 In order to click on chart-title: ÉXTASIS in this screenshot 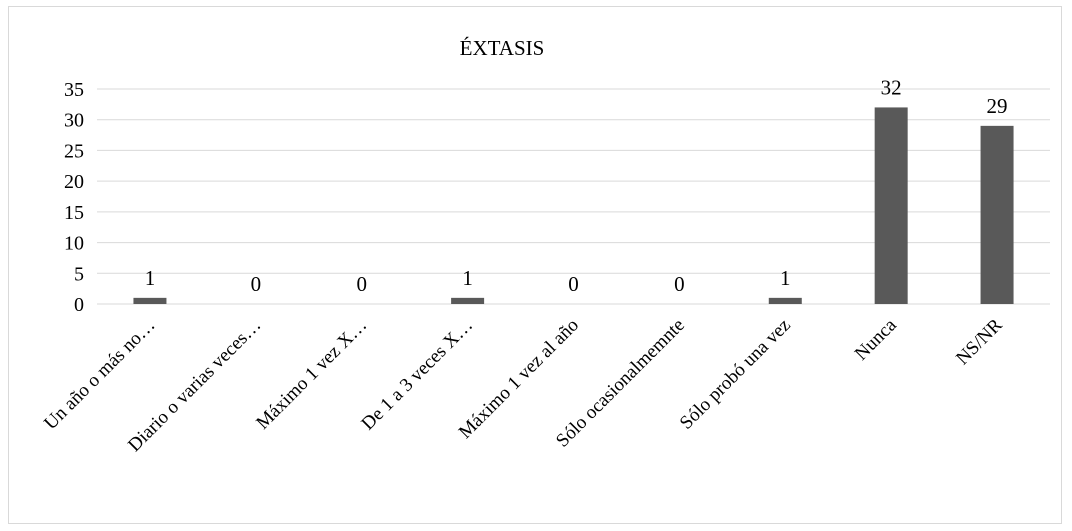, I will do `click(502, 48)`.